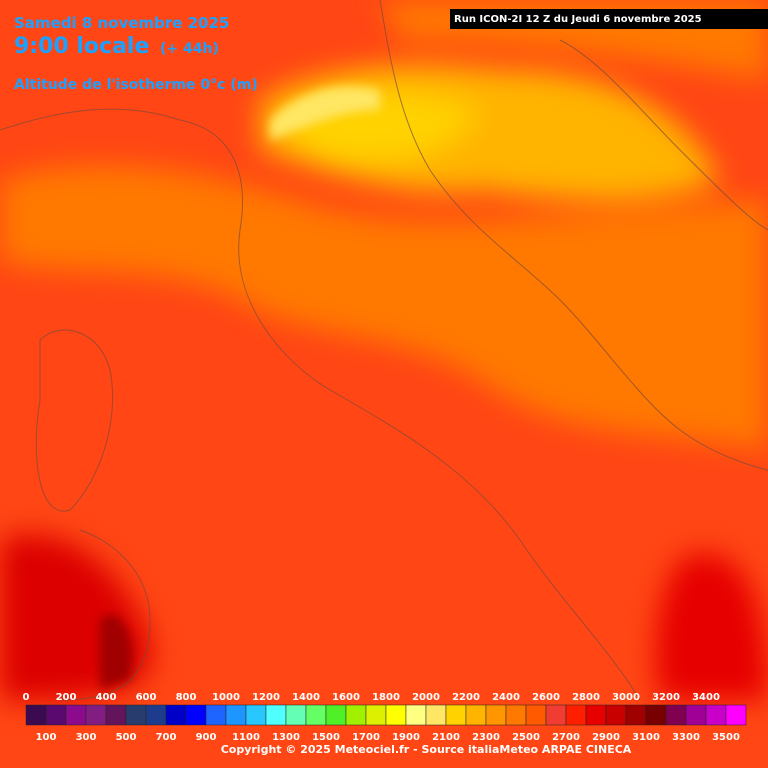 The height and width of the screenshot is (772, 768). I want to click on legend-label: 2700, so click(566, 737).